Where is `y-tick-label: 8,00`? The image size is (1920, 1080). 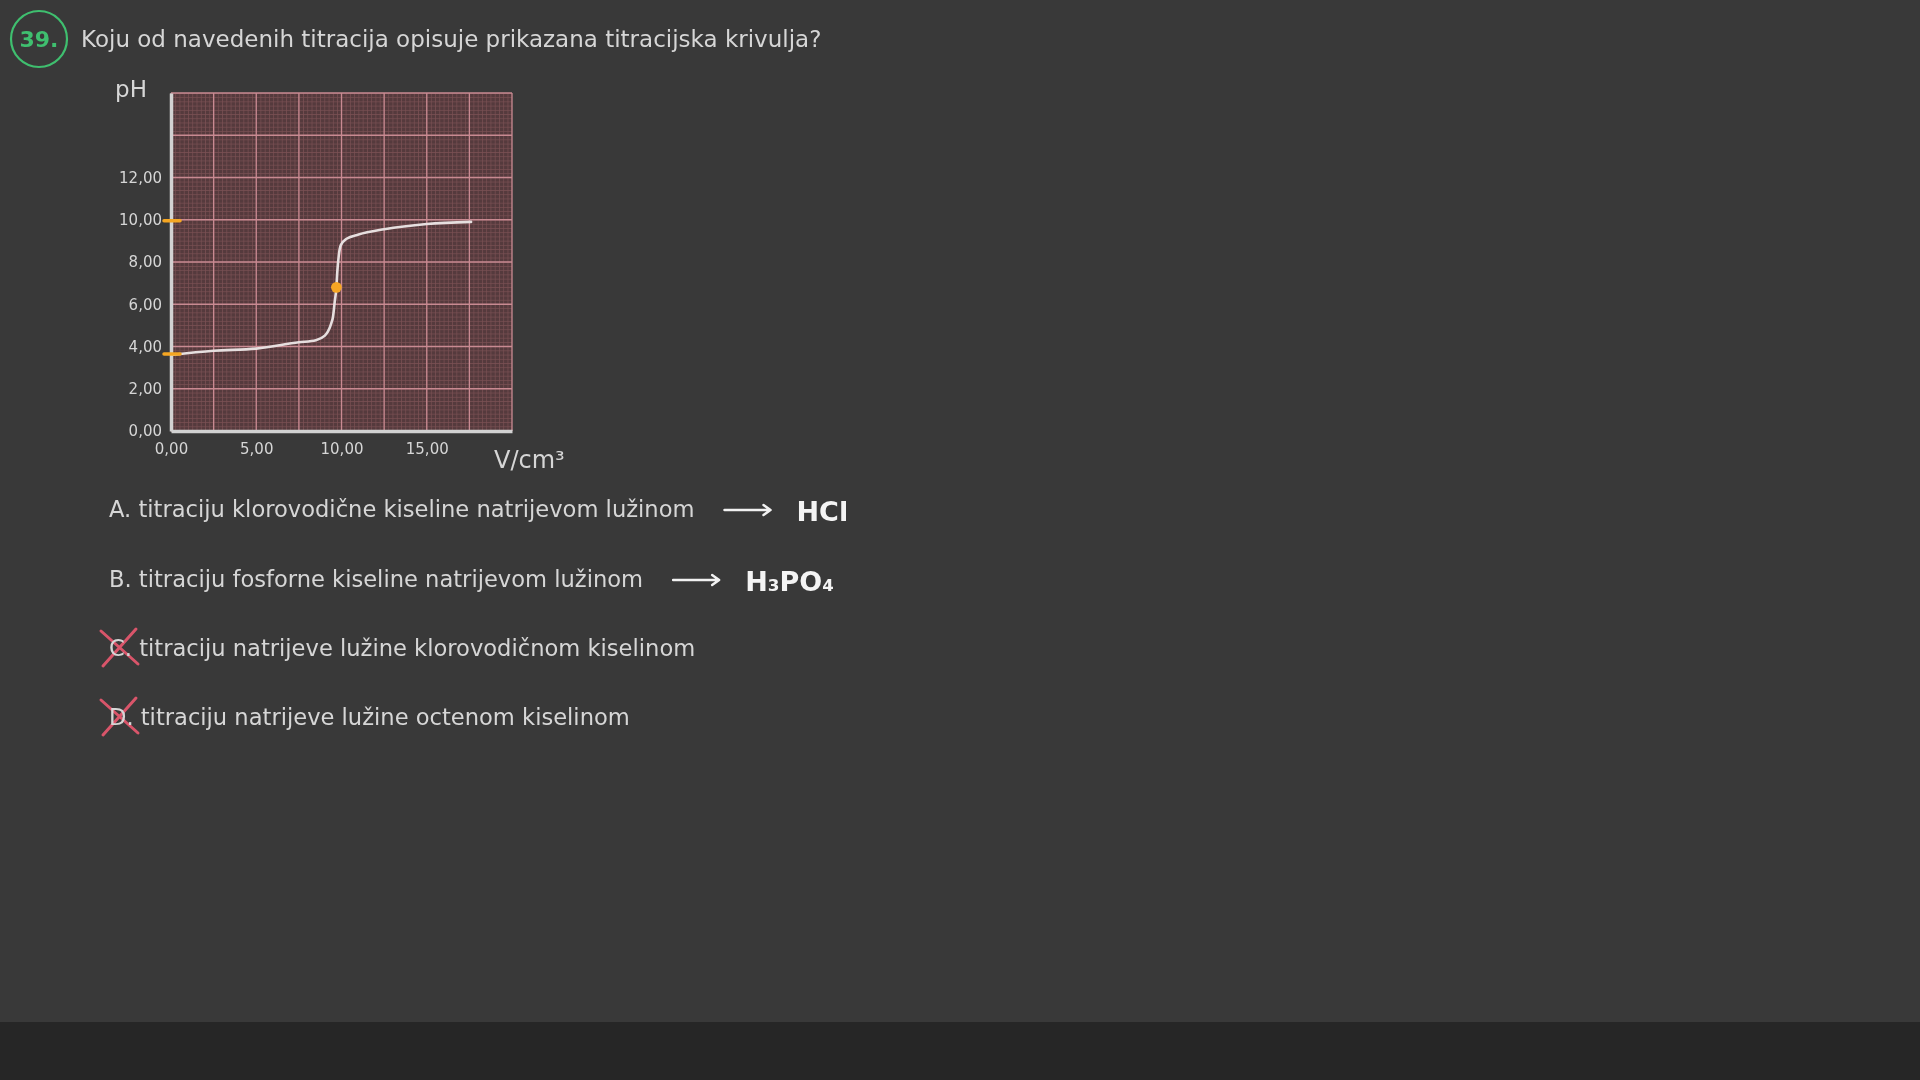 y-tick-label: 8,00 is located at coordinates (145, 262).